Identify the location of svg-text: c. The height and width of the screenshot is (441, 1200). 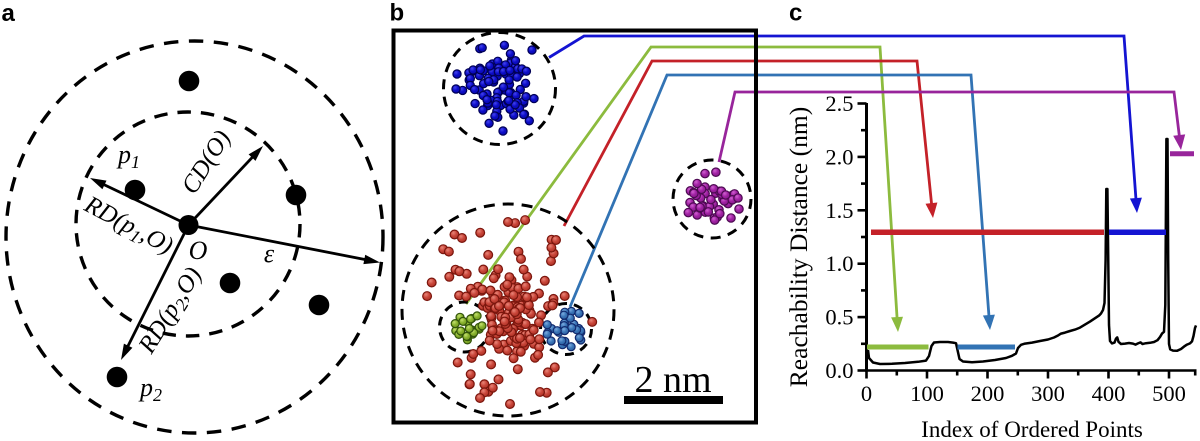
(795, 13).